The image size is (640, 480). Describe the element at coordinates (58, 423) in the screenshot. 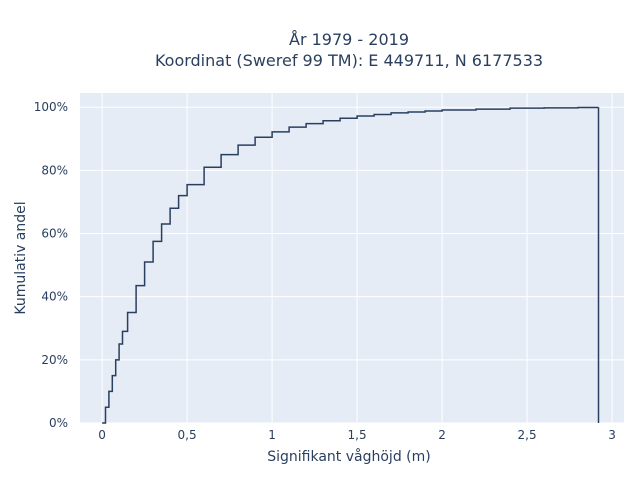

I see `y-tick-label: 0%` at that location.